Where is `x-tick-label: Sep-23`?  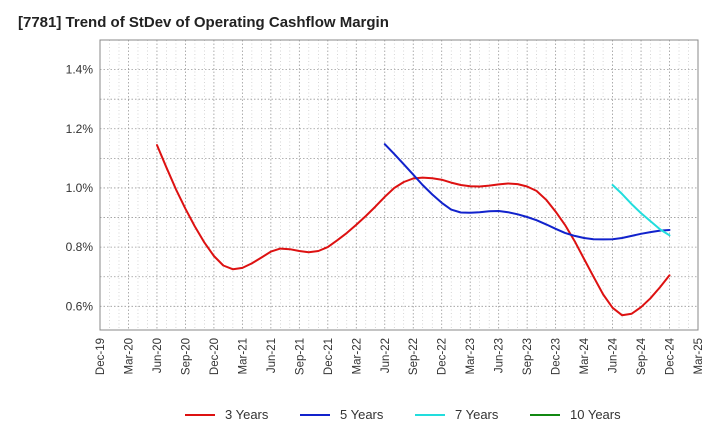 x-tick-label: Sep-23 is located at coordinates (528, 356).